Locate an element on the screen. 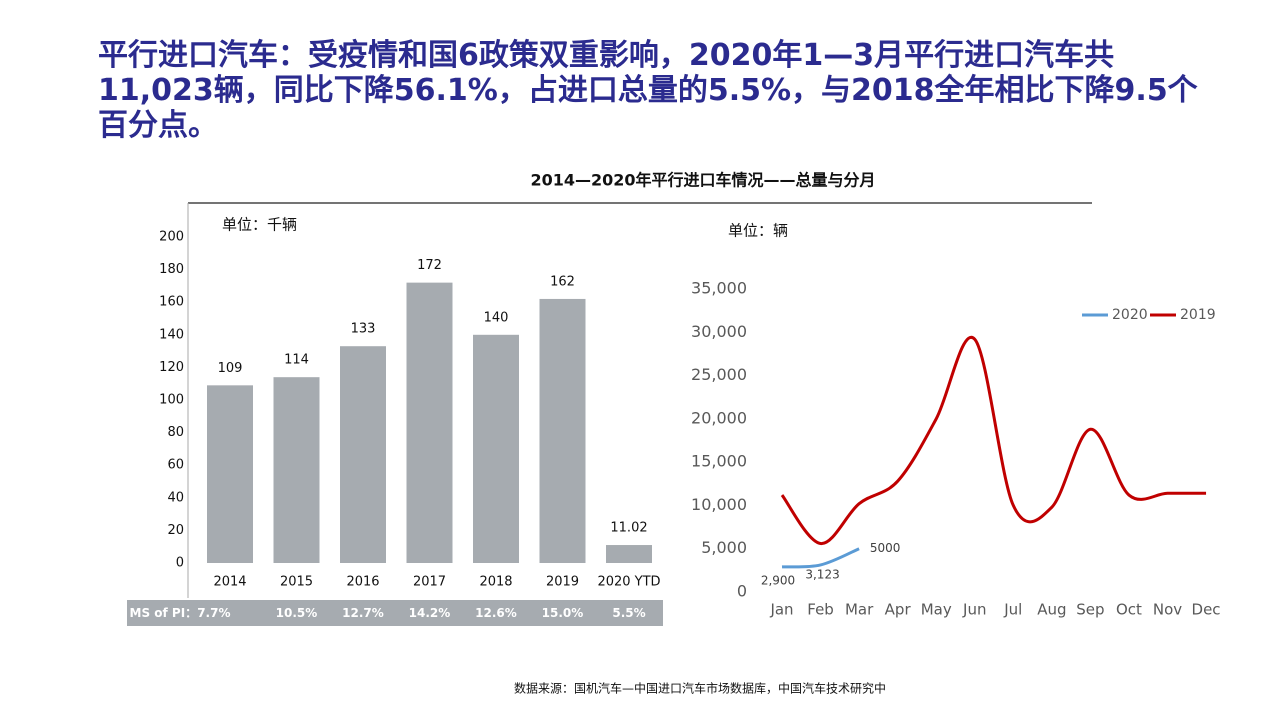 This screenshot has width=1280, height=720. ms-value-label: 5.5% is located at coordinates (628, 613).